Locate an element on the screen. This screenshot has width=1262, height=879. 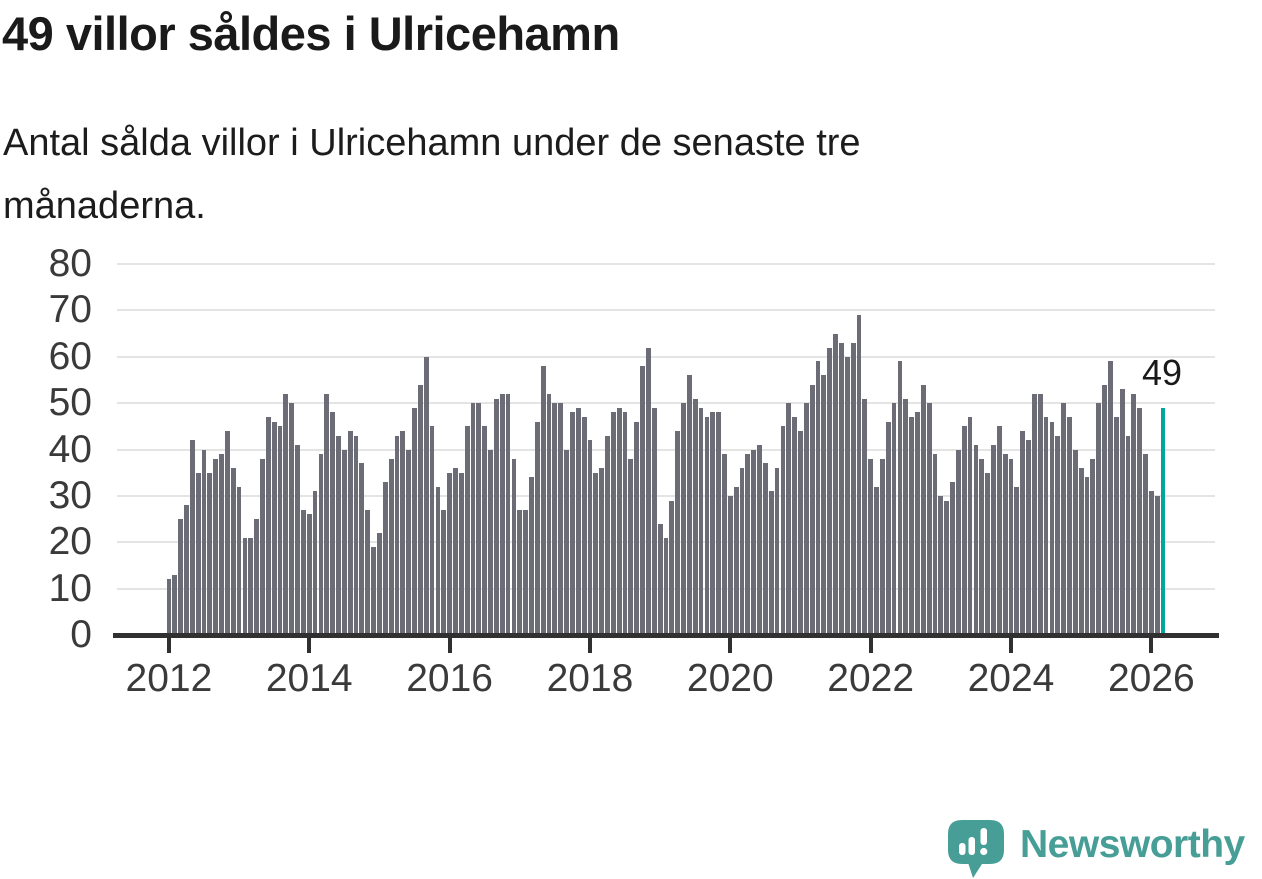
last-bar-value-label: 49 is located at coordinates (1162, 372).